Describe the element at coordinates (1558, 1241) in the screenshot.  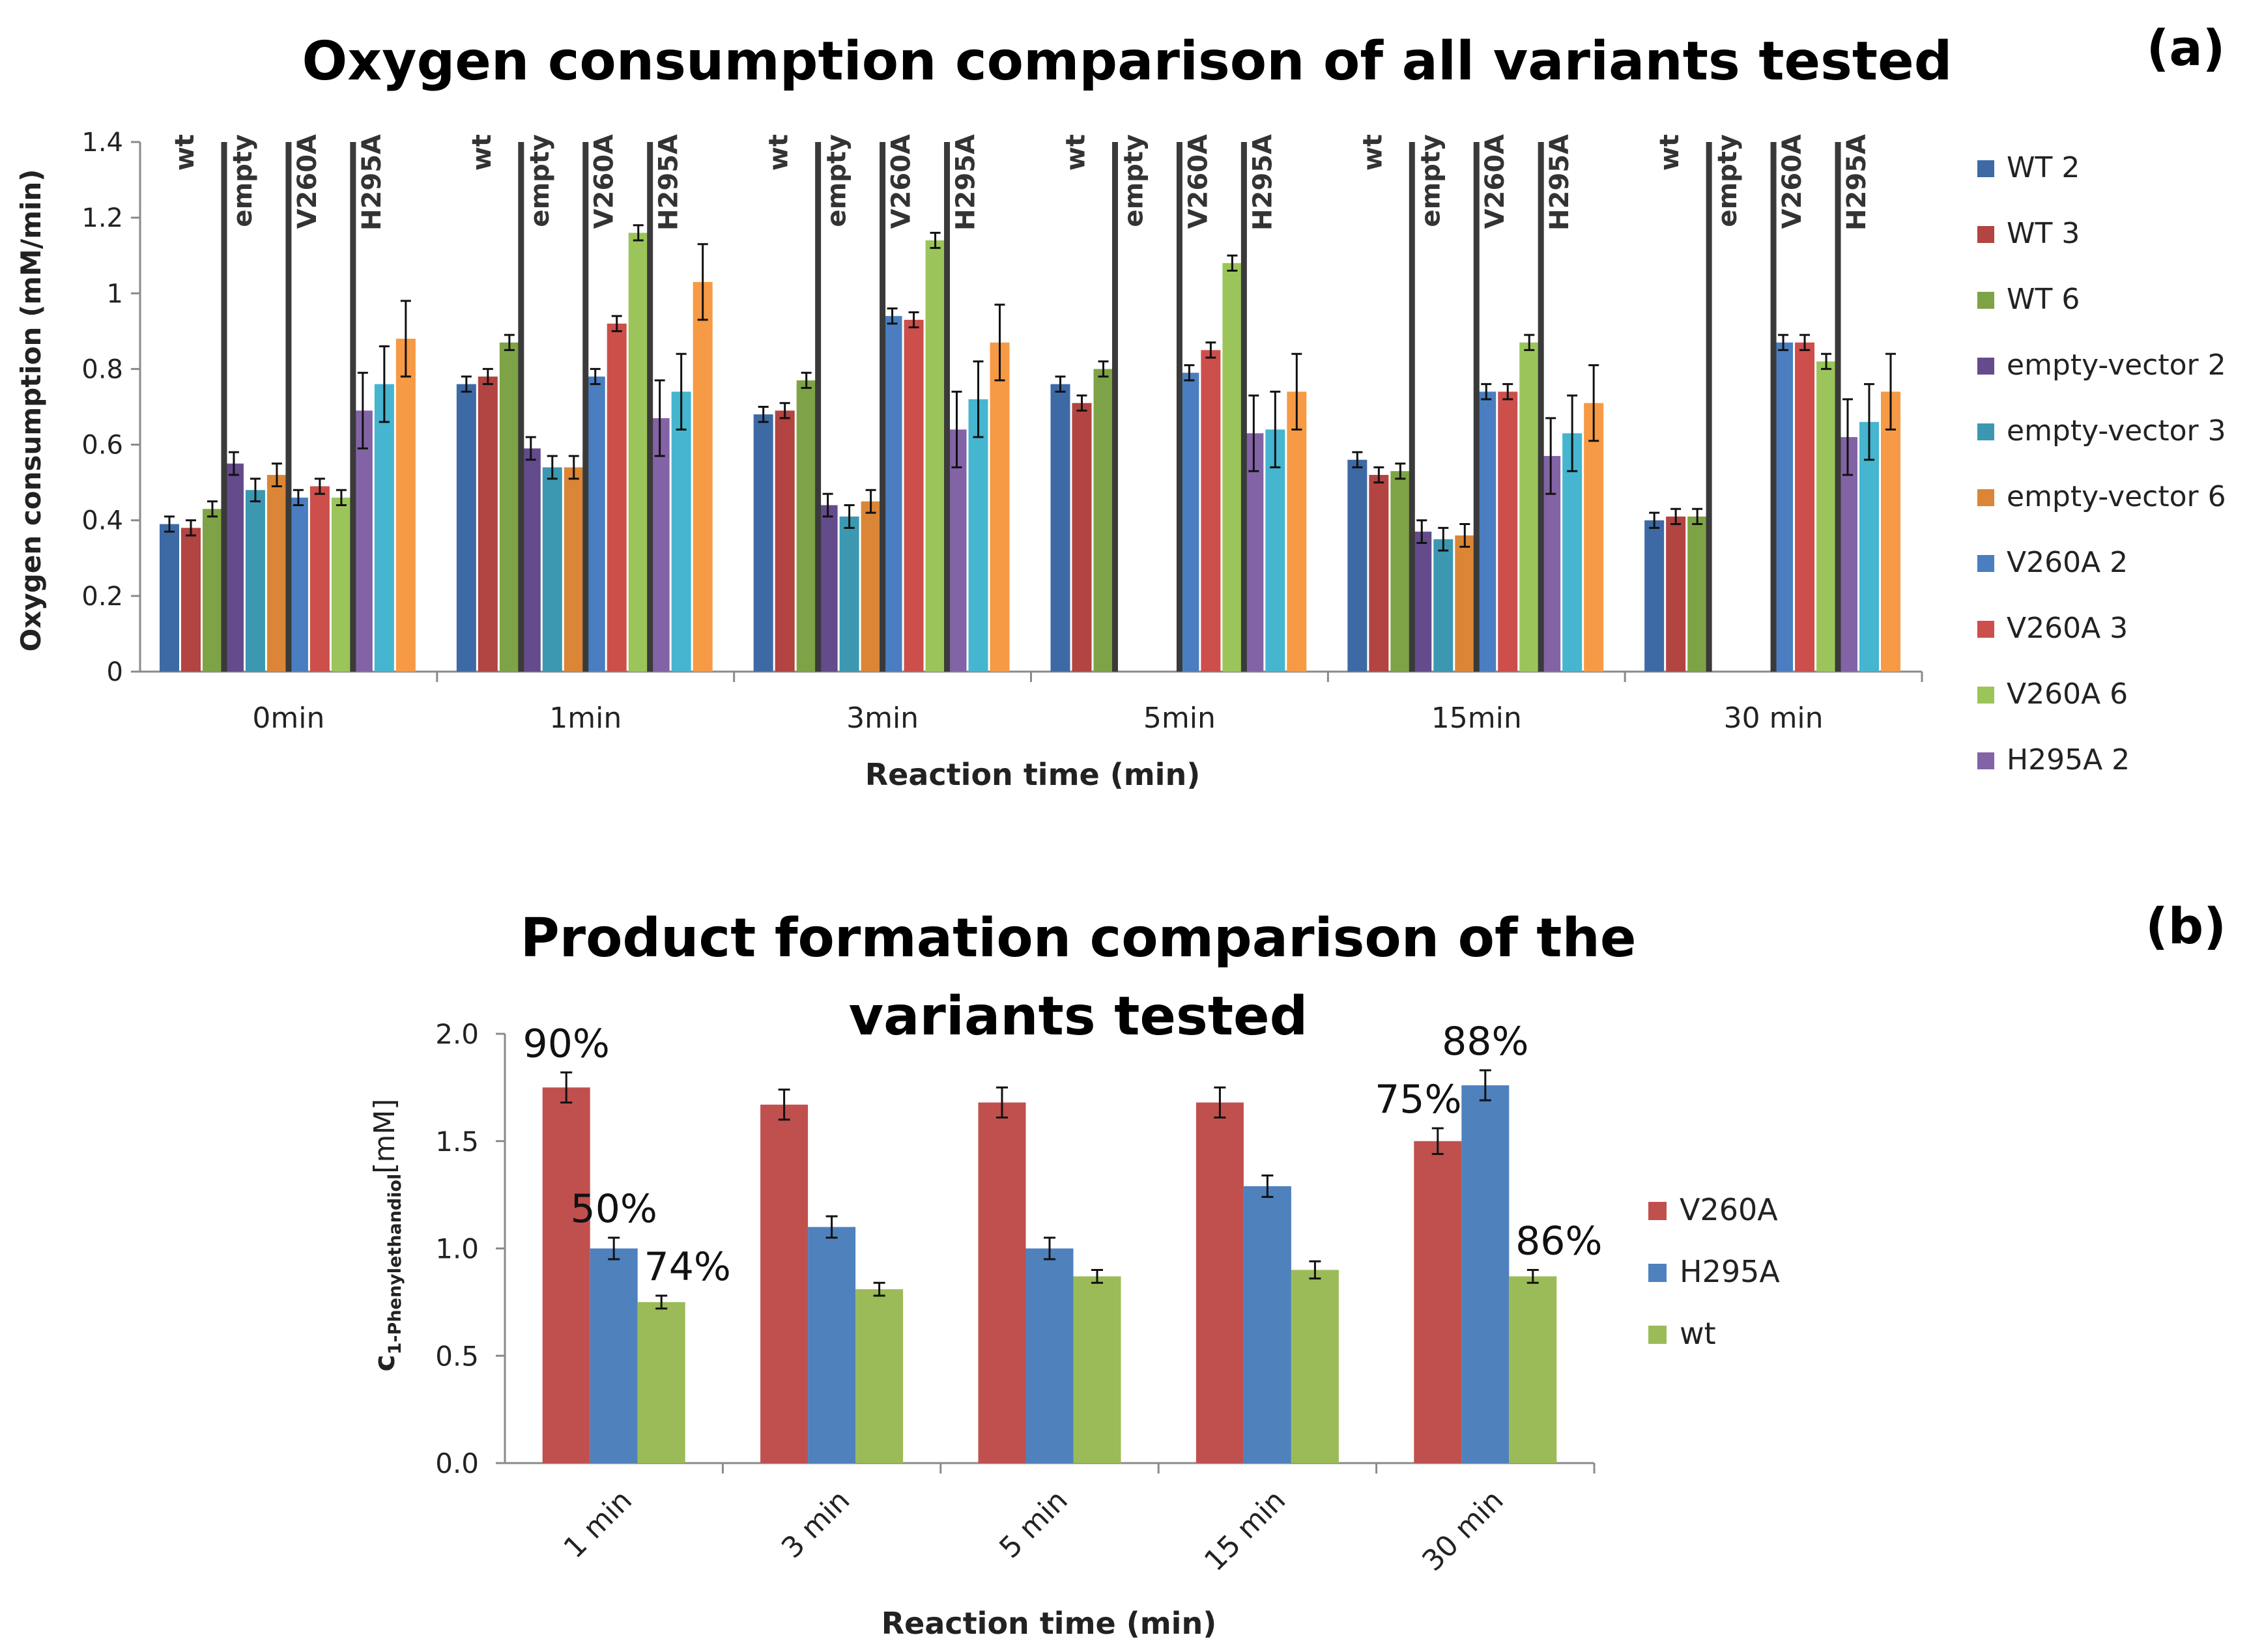
I see `chart-b-percent-label: 86%` at that location.